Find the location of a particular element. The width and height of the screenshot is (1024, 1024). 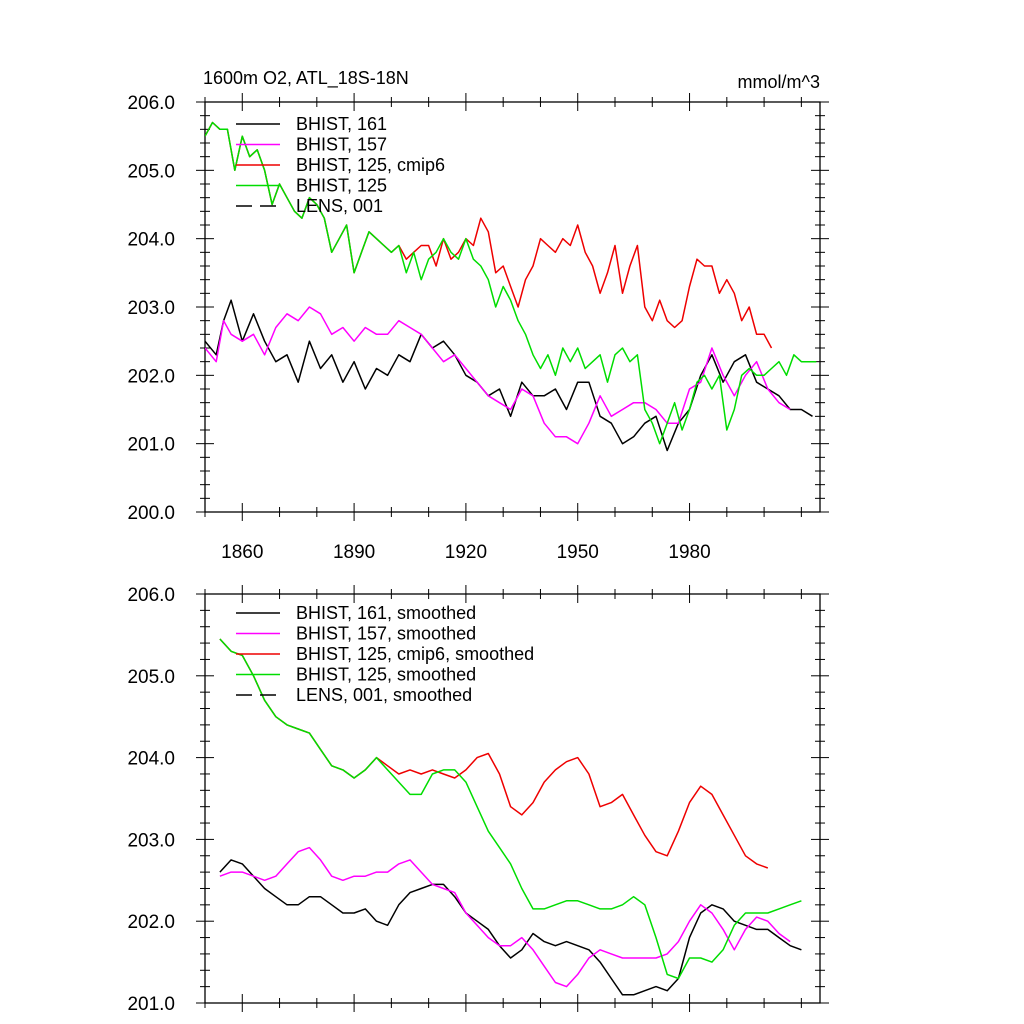

chart-units-label: mmol/m^3 is located at coordinates (779, 82).